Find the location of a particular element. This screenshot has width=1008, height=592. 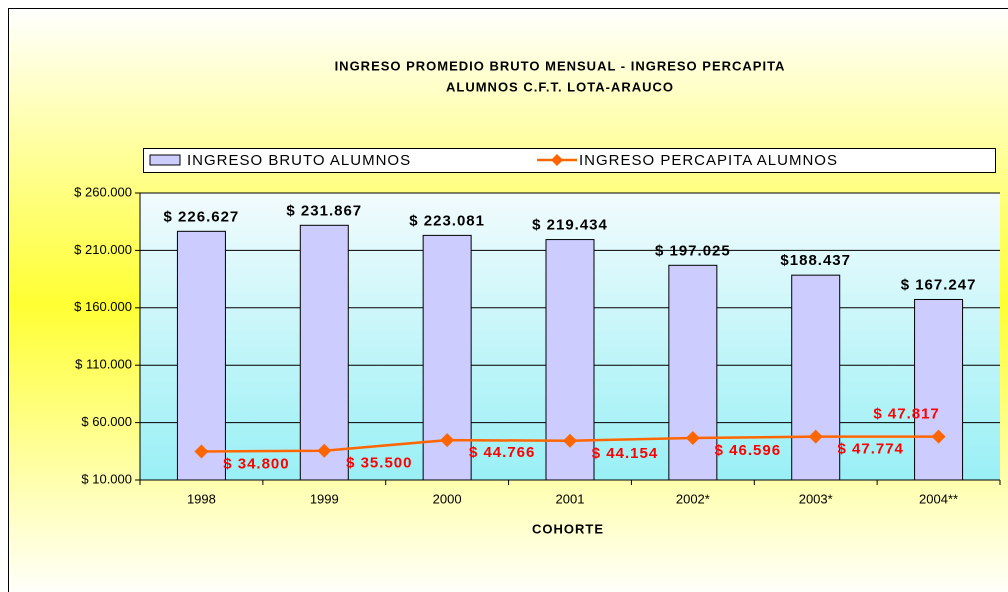

y-tick-label: $ 60.000 is located at coordinates (106, 421).